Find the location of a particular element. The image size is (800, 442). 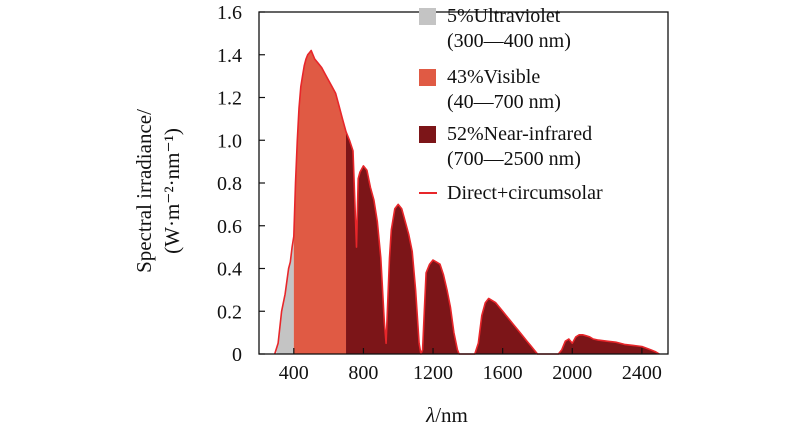

x-tick-label: 2000 is located at coordinates (572, 373).